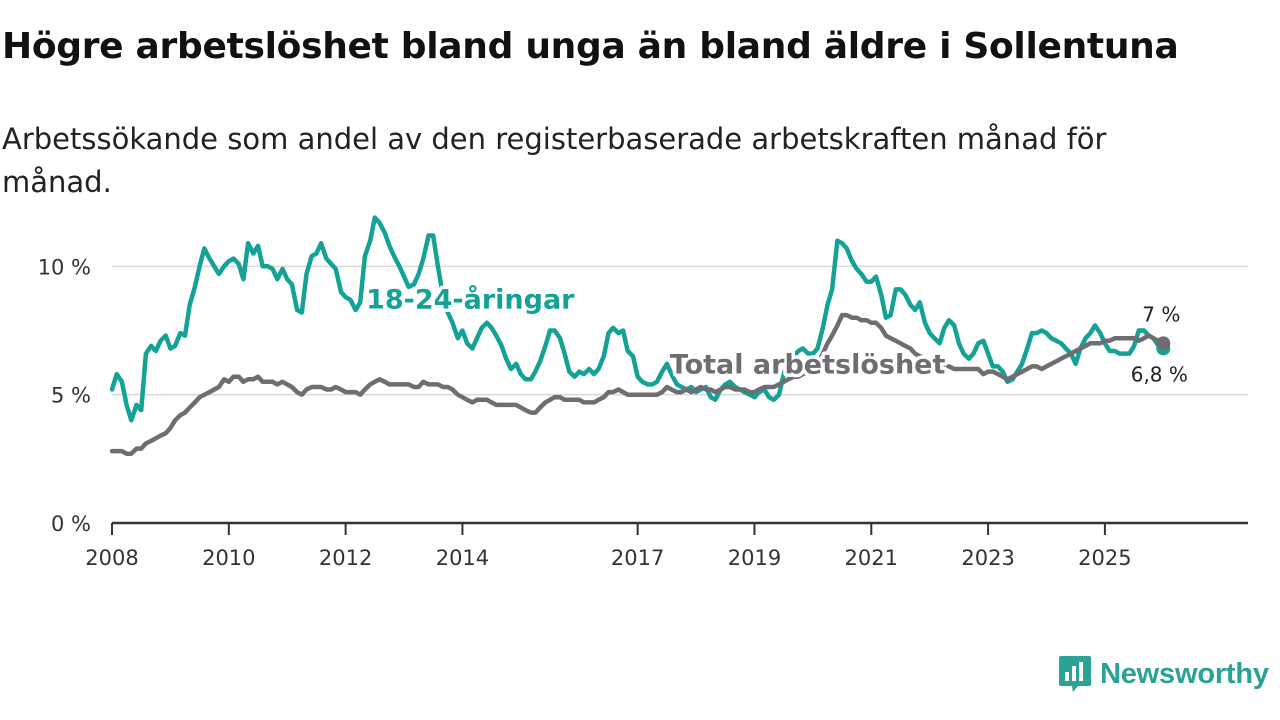 This screenshot has height=720, width=1280. Describe the element at coordinates (462, 558) in the screenshot. I see `x-tick-label: 2014` at that location.